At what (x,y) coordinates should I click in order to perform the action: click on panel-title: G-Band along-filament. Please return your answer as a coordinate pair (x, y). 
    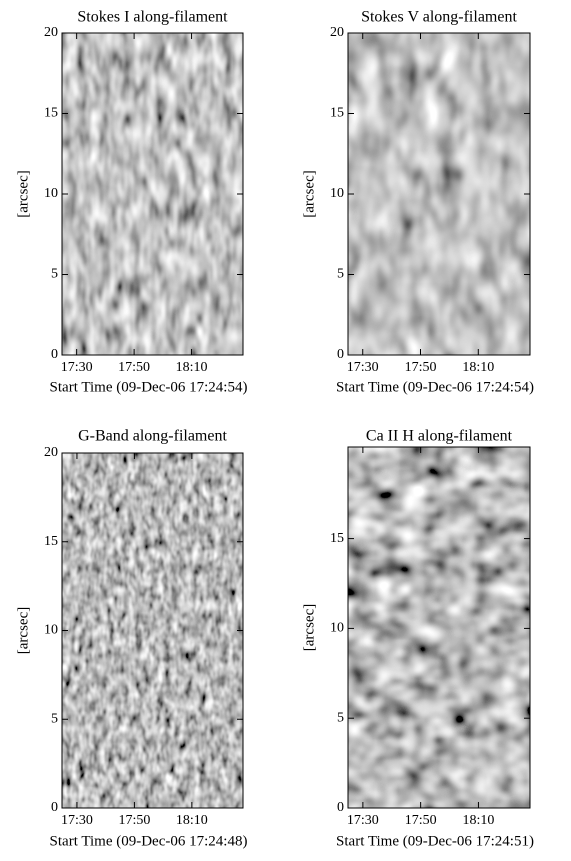
    Looking at the image, I should click on (152, 436).